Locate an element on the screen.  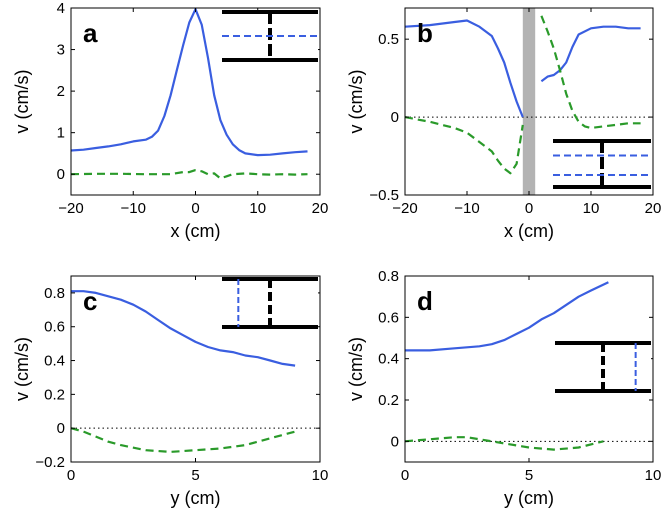
wall-shade is located at coordinates (529, 101).